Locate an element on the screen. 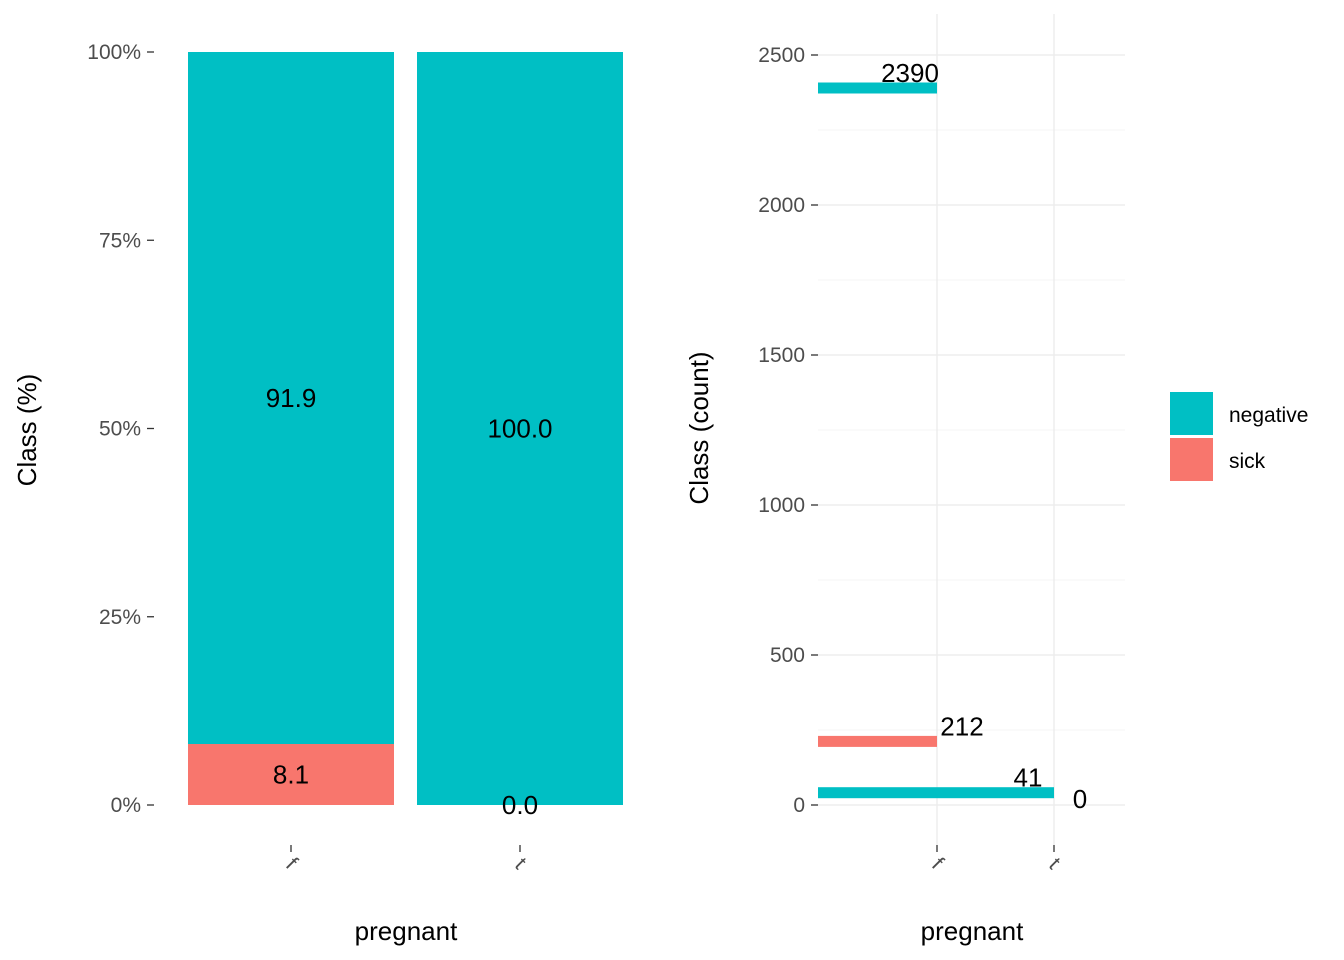 This screenshot has height=960, width=1344. percent-y-axis: 0% 25% 50% 75% 100% is located at coordinates (120, 429).